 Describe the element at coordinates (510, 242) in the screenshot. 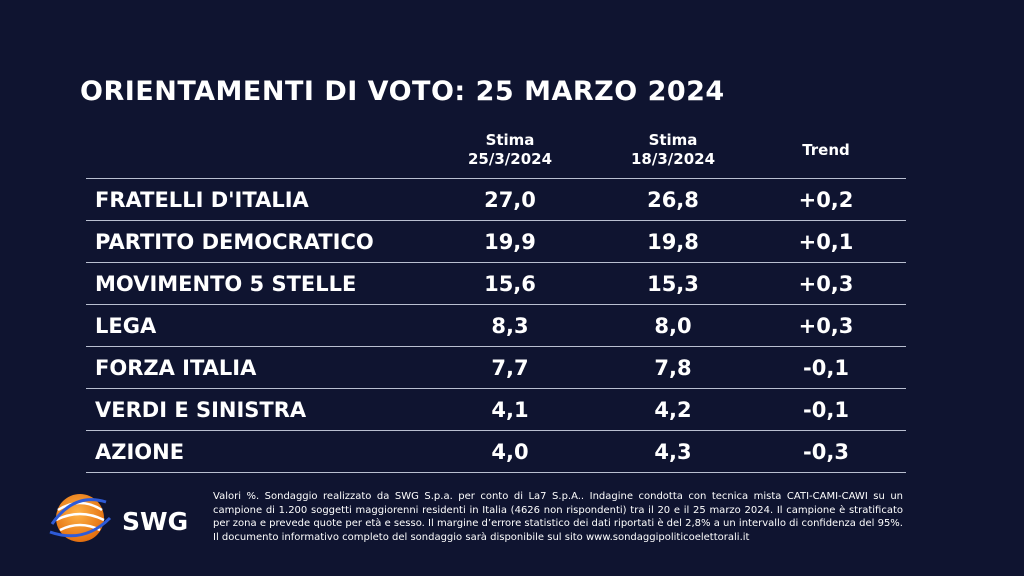

I see `stima-25-value: 19,9` at that location.